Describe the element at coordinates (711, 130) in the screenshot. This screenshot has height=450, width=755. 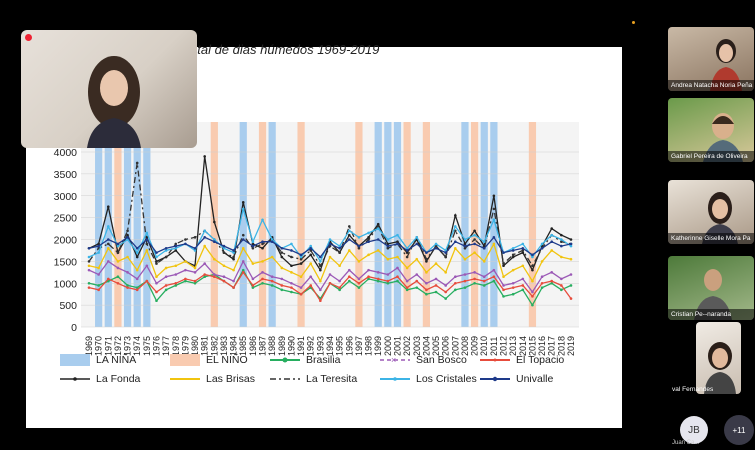
I see `participant-tile: Gabriel Pereira de Oliveira` at that location.